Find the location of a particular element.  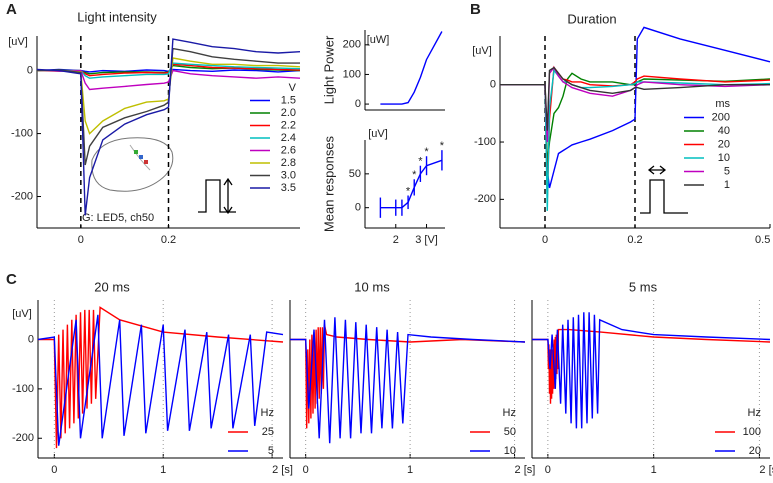

subplot: 10 ms 0 1 2 [s] 50 10 Hz is located at coordinates (412, 377).